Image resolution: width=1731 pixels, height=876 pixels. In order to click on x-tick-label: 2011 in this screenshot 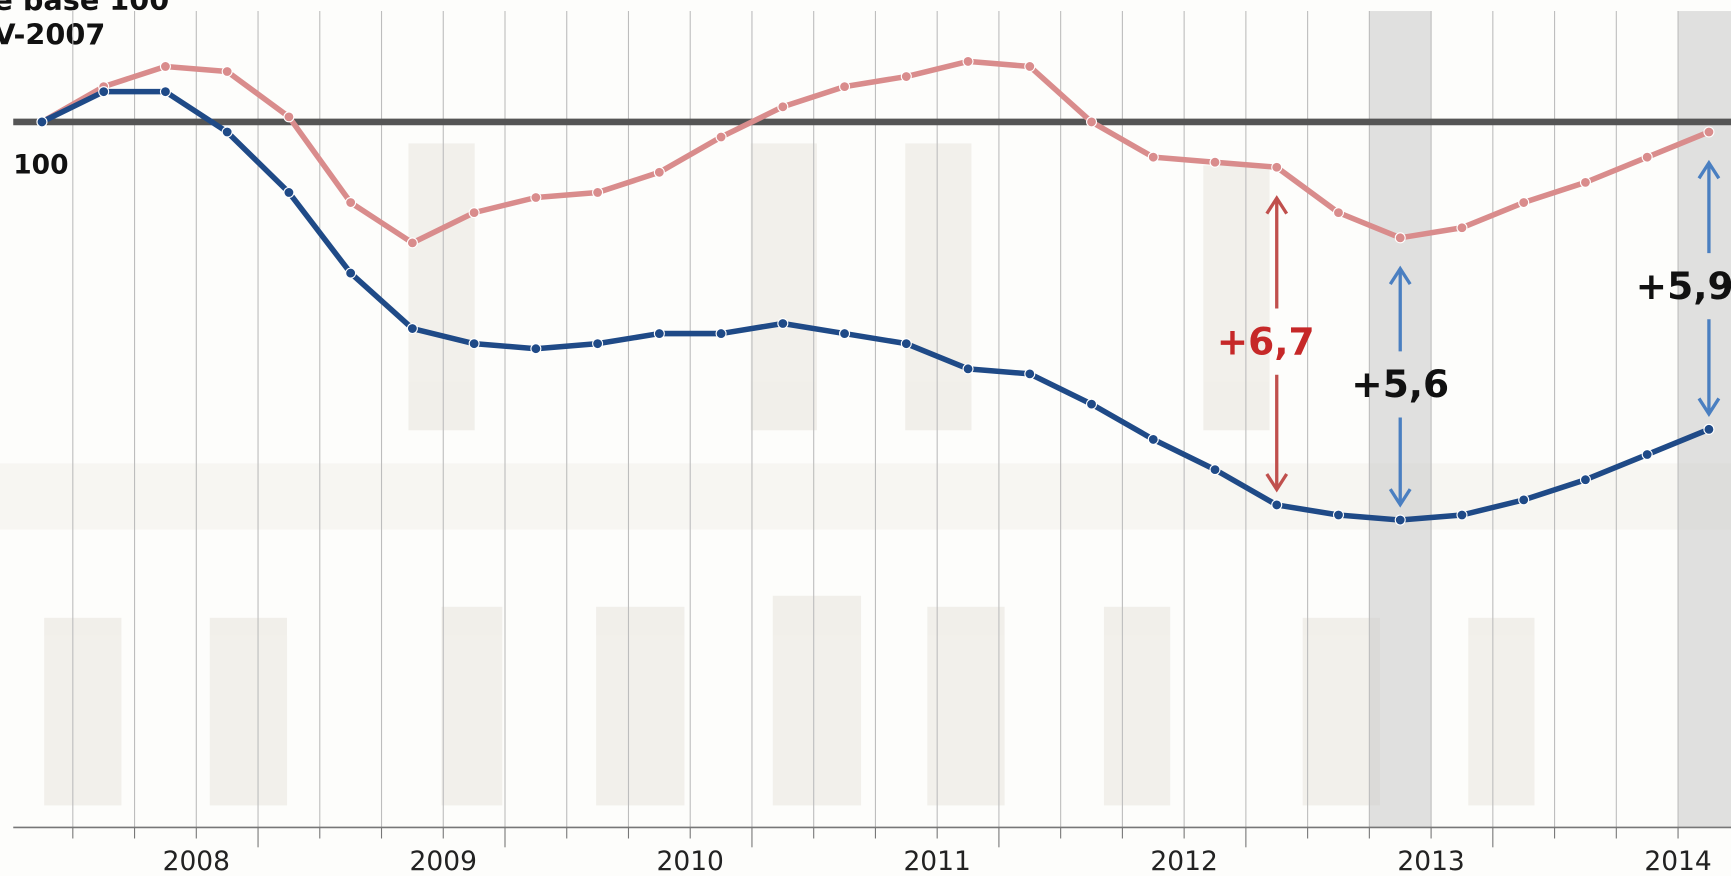, I will do `click(936, 861)`.